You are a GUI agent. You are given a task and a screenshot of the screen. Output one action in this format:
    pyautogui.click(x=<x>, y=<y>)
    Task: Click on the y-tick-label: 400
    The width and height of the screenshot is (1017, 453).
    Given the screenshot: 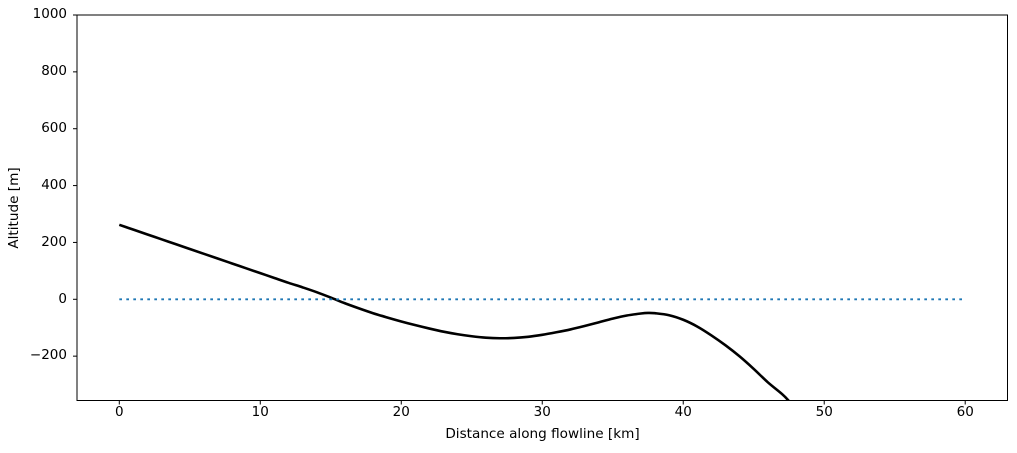 What is the action you would take?
    pyautogui.click(x=54, y=184)
    